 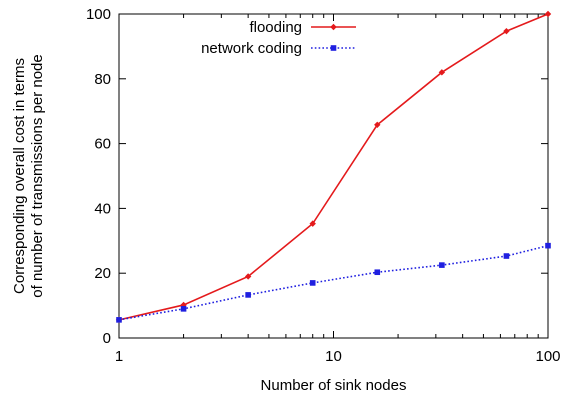 I want to click on series-line-network-coding, so click(x=333, y=282).